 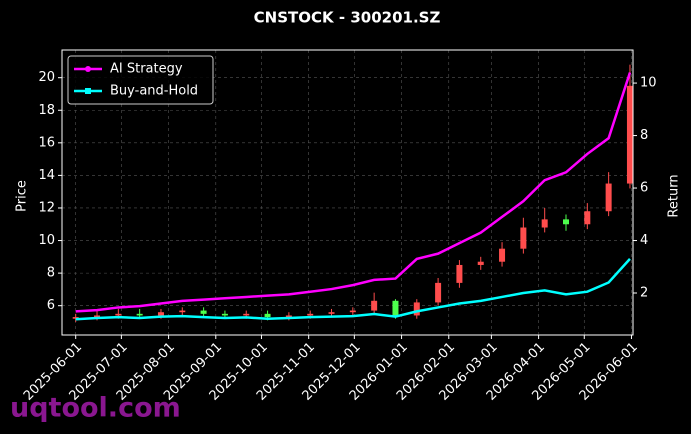 What do you see at coordinates (46, 175) in the screenshot?
I see `y-tick-label: 14` at bounding box center [46, 175].